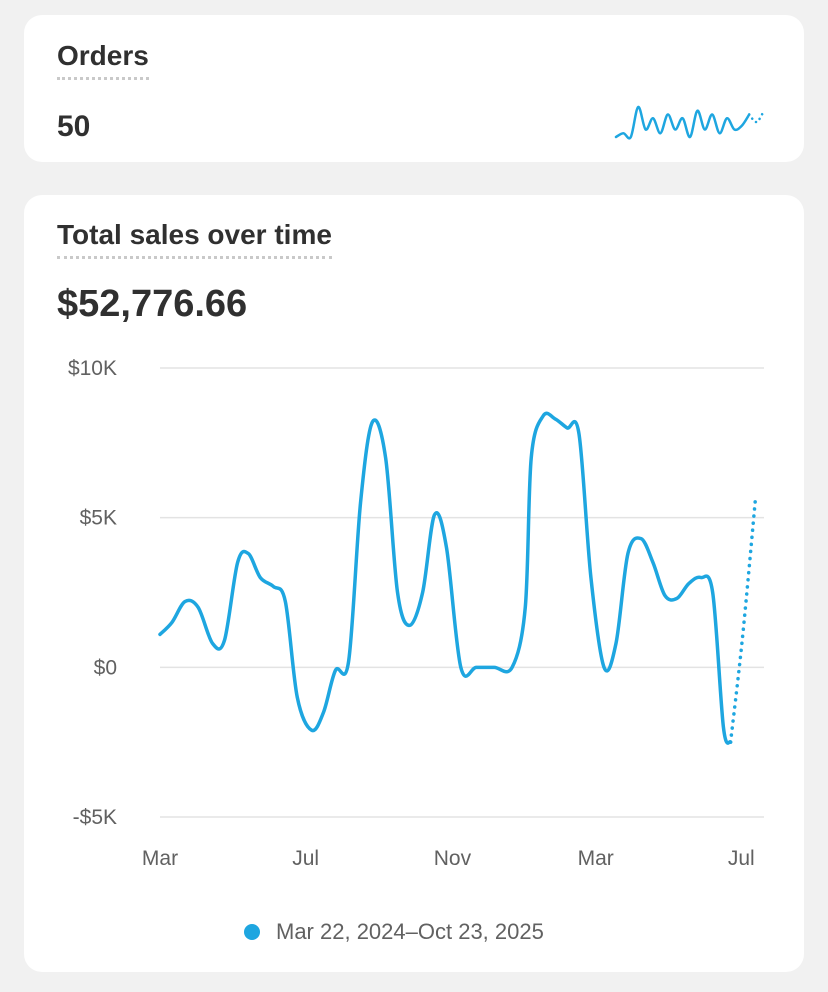 Image resolution: width=828 pixels, height=992 pixels. What do you see at coordinates (74, 126) in the screenshot?
I see `orders-value: 50` at bounding box center [74, 126].